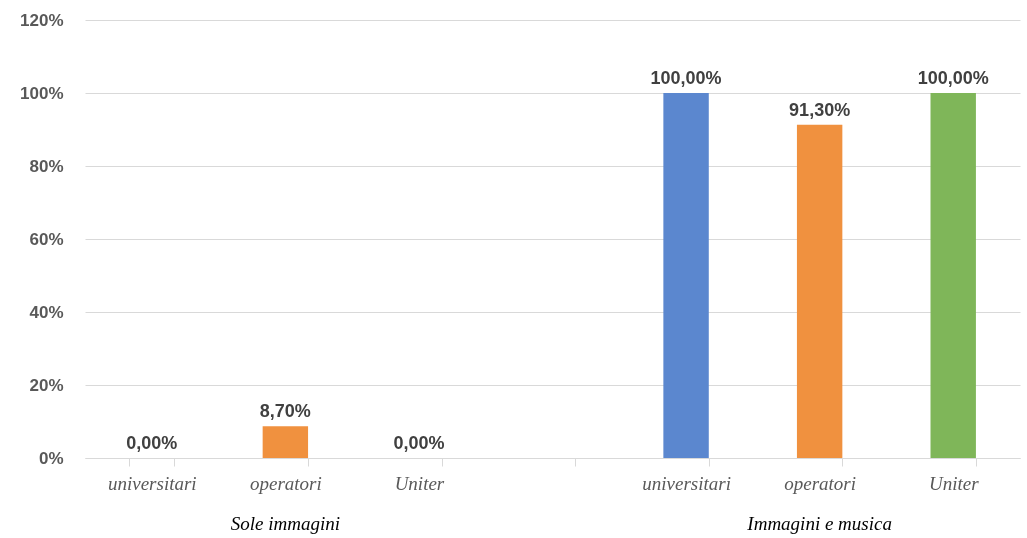 The image size is (1027, 538). Describe the element at coordinates (819, 523) in the screenshot. I see `text: Immagini e musica` at that location.